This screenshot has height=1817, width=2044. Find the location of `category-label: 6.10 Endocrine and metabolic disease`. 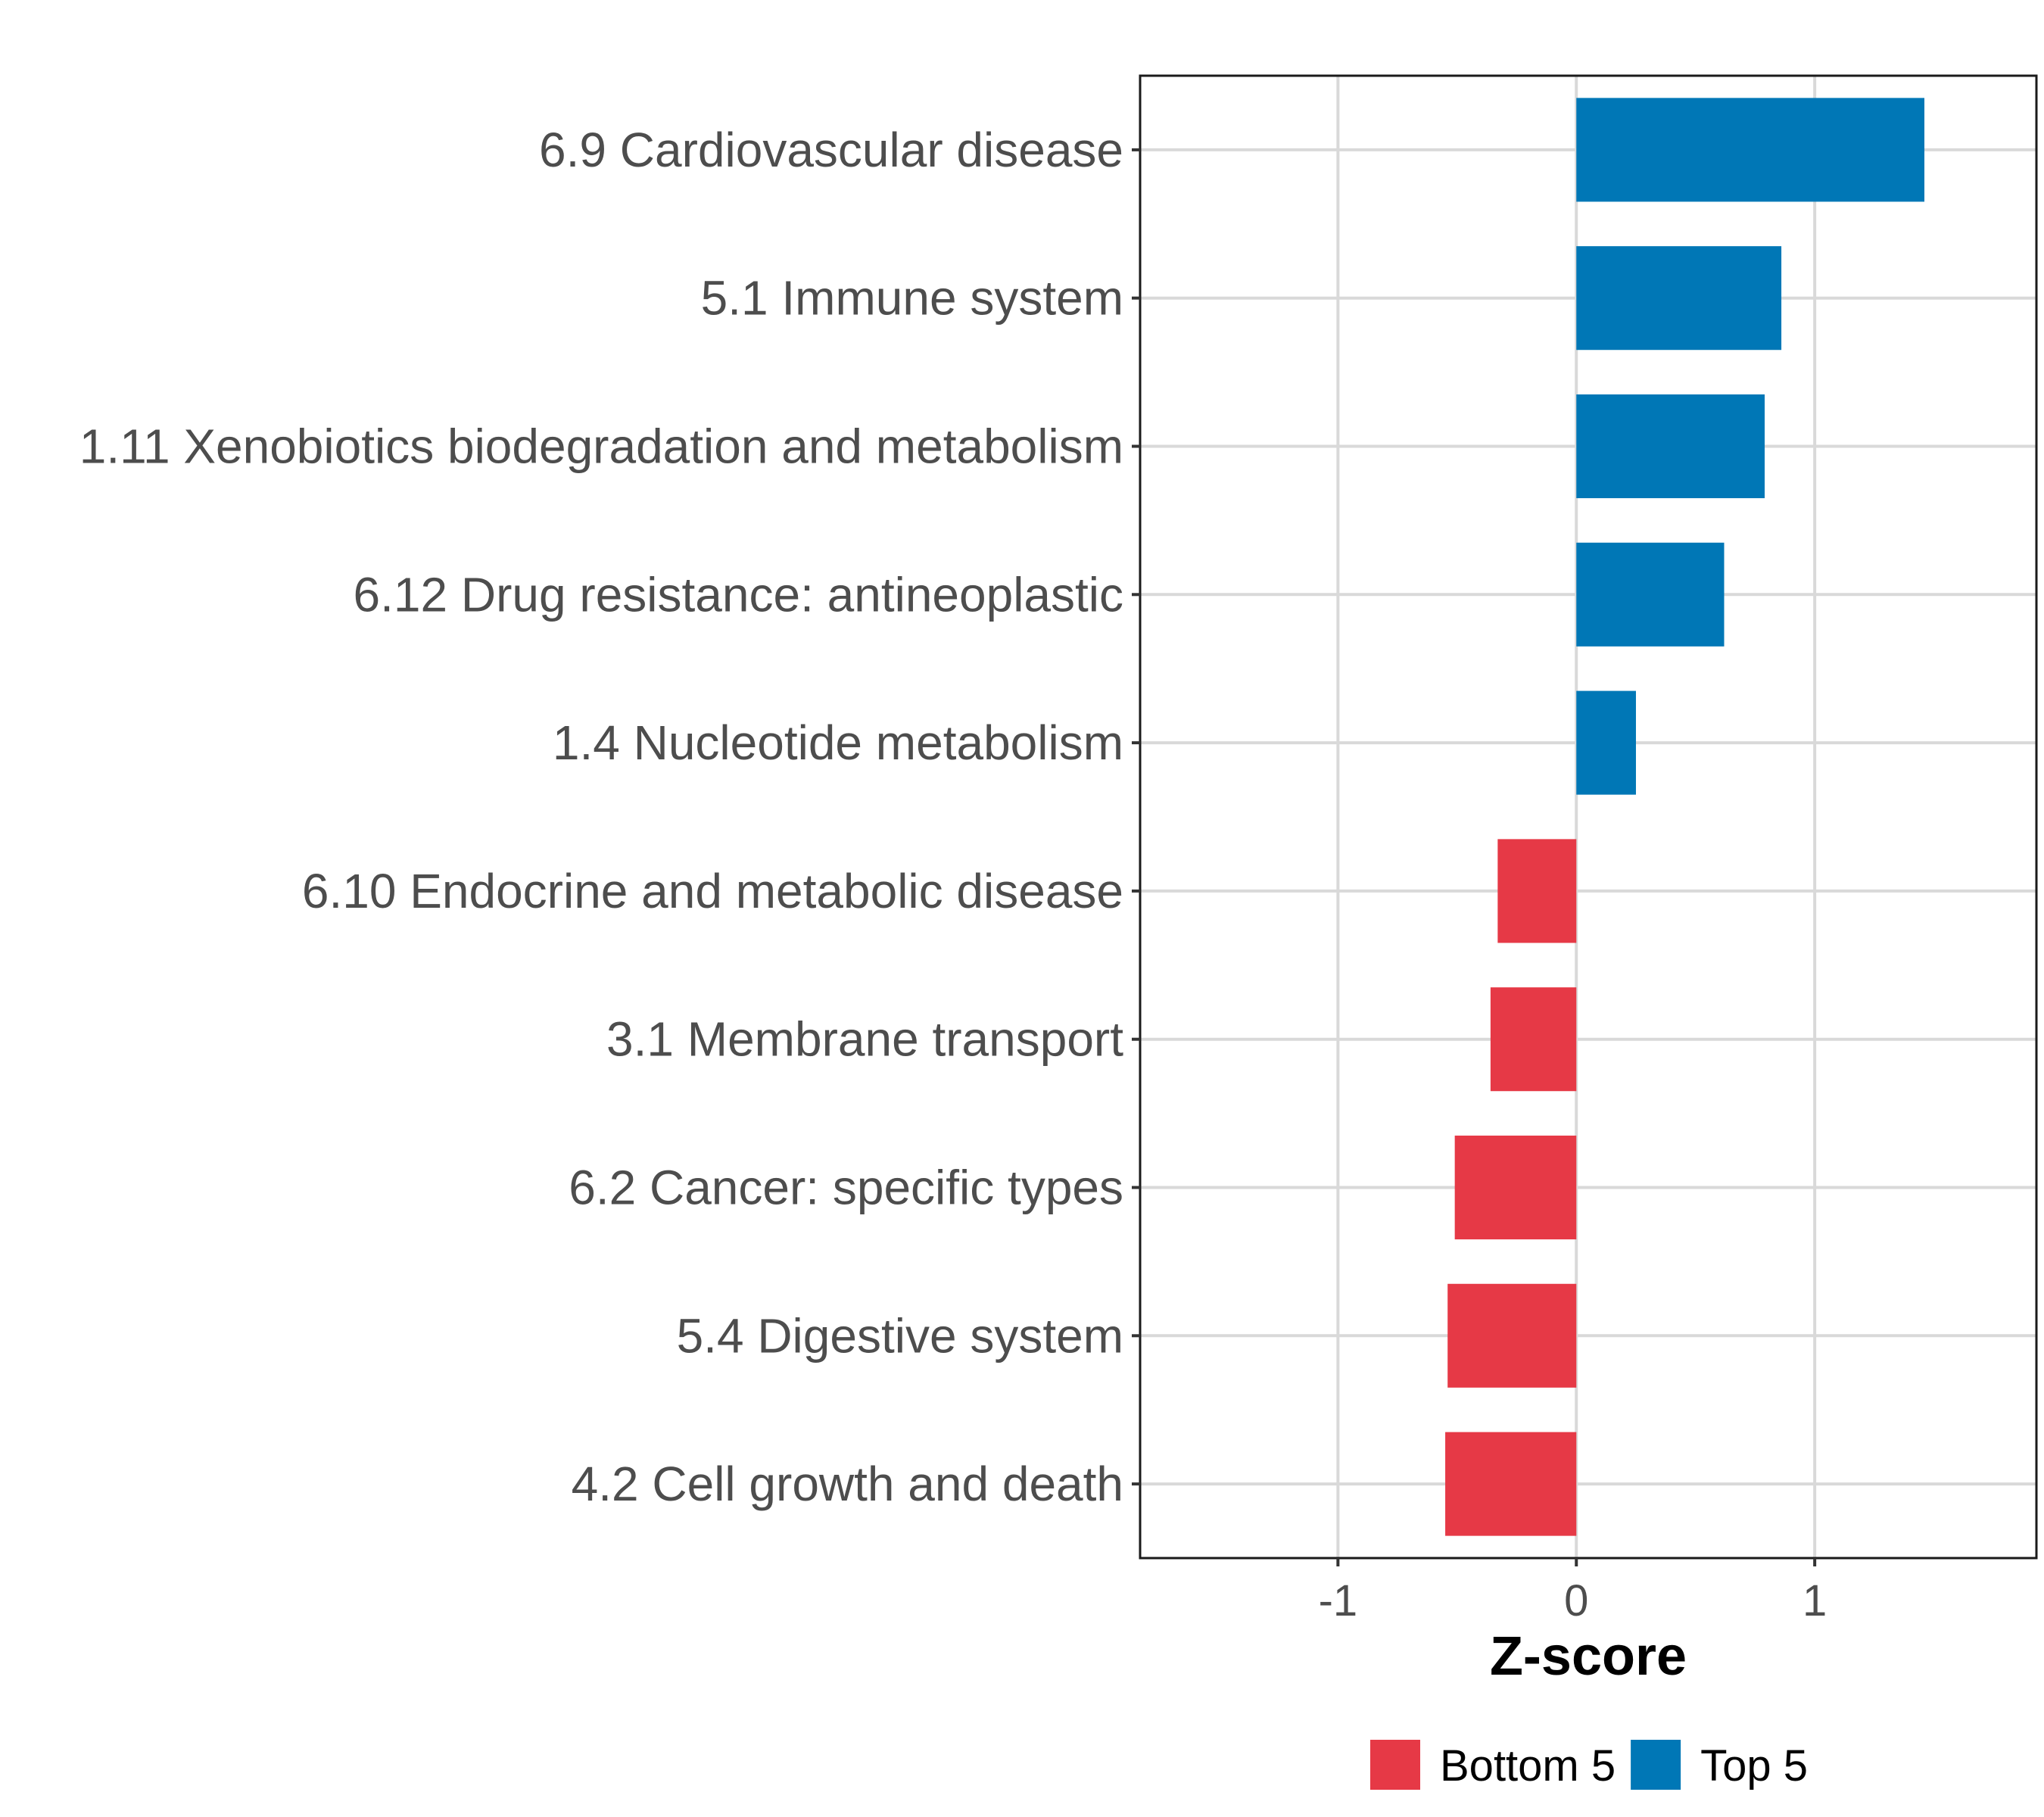

category-label: 6.10 Endocrine and metabolic disease is located at coordinates (712, 891).